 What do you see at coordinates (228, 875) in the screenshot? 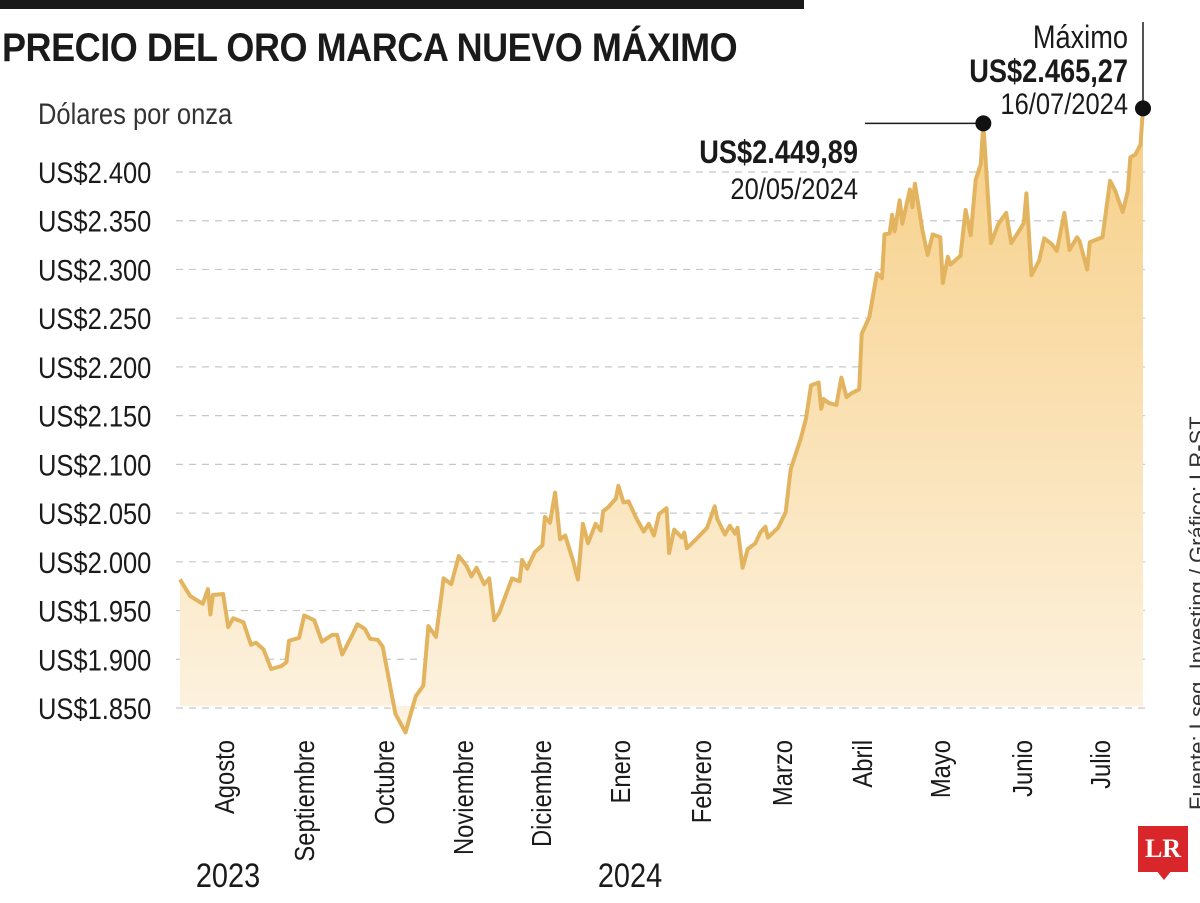
I see `year-label: 2023` at bounding box center [228, 875].